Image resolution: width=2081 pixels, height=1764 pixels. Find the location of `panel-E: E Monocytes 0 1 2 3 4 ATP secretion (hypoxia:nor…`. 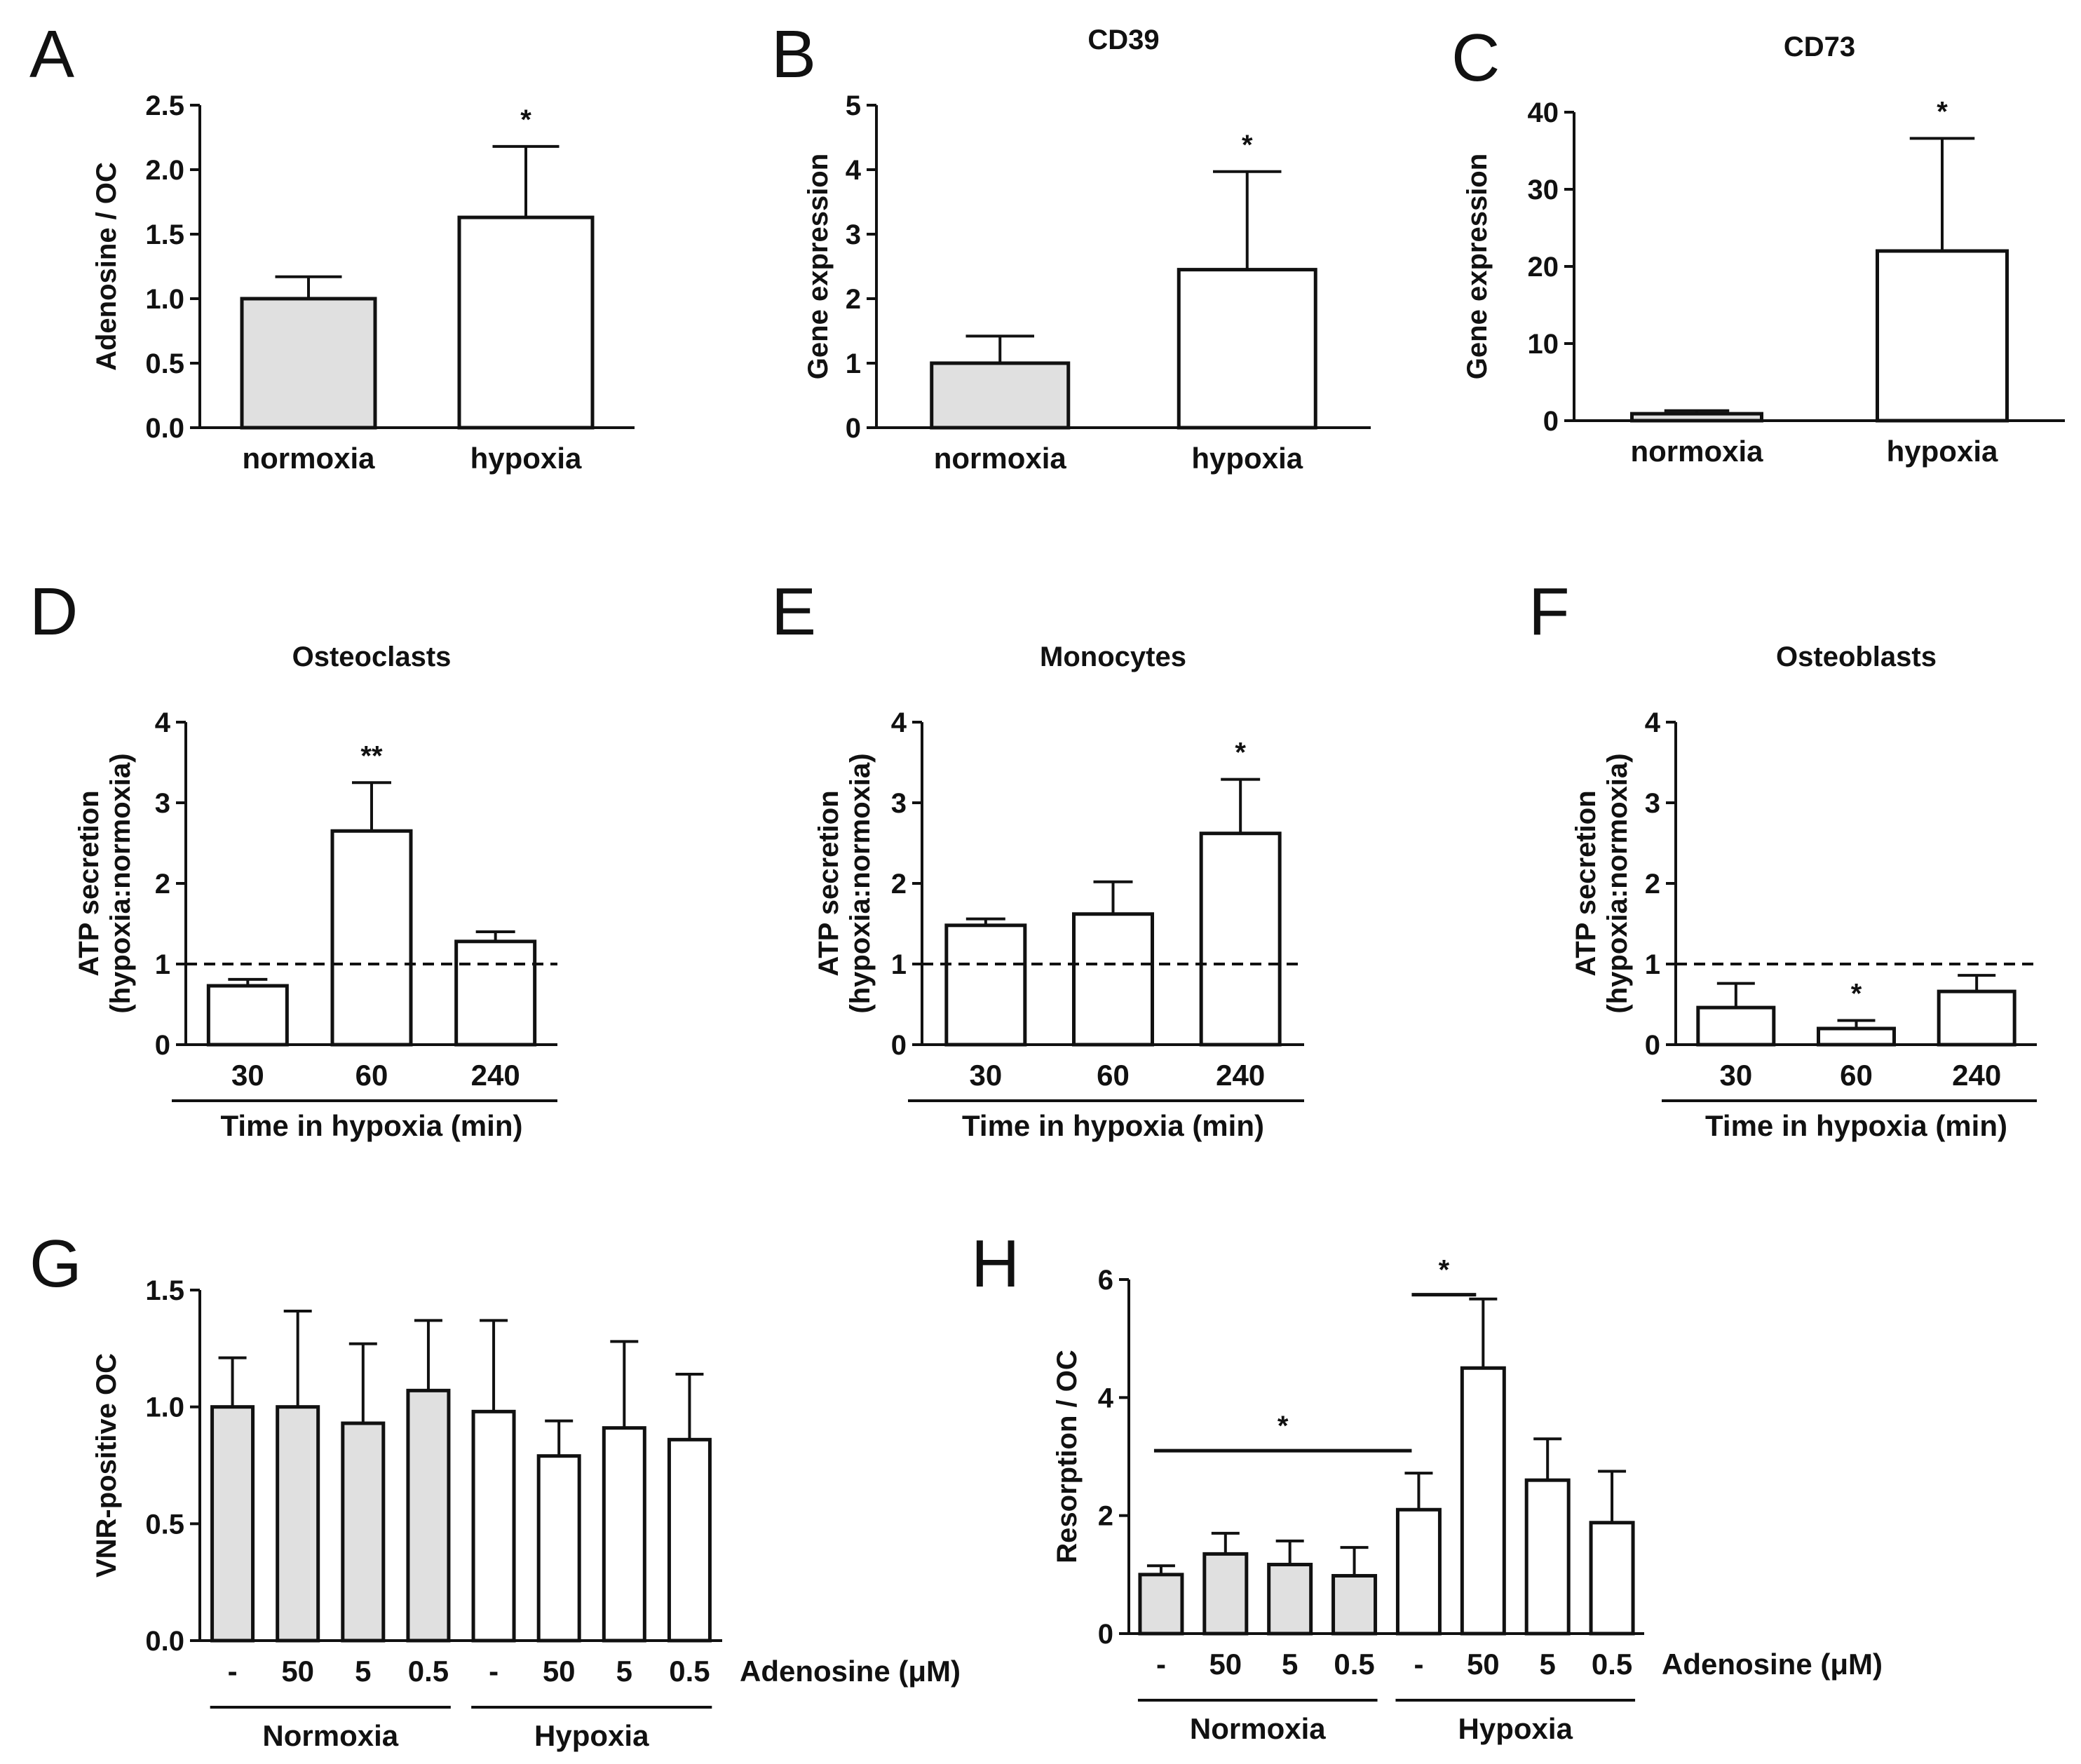

panel-E: E Monocytes 0 1 2 3 4 ATP secretion (hypoxia:nor… is located at coordinates (1037, 858).